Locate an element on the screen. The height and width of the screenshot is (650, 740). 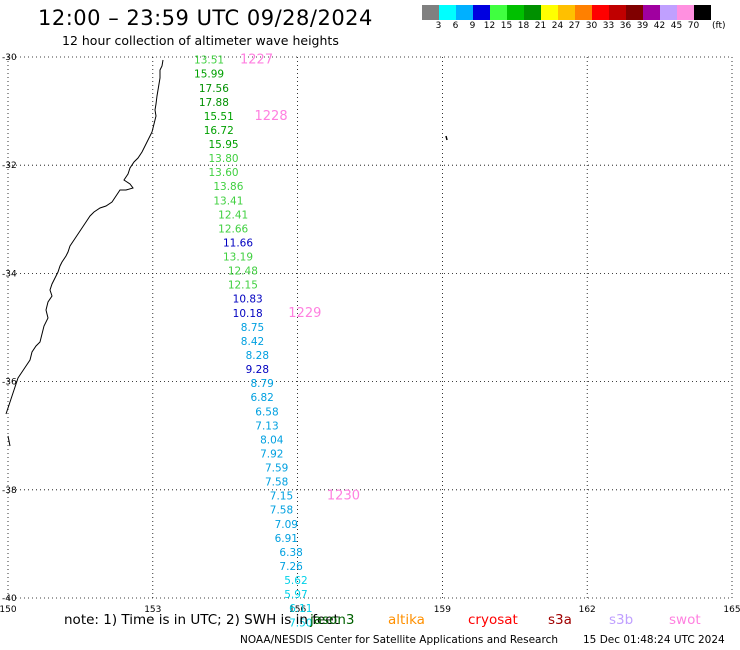
wave-height-value: 12.41 is located at coordinates (233, 215).